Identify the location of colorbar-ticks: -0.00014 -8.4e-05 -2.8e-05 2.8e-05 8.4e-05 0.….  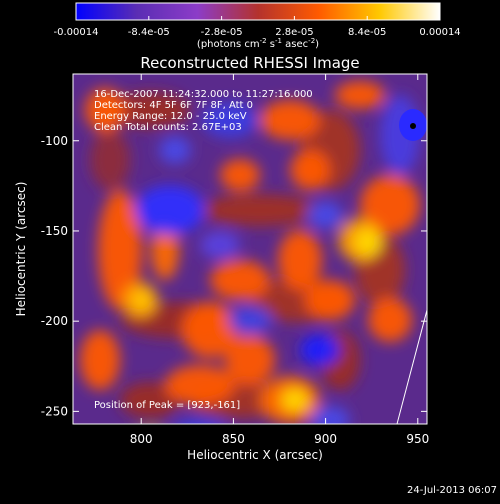
(257, 27).